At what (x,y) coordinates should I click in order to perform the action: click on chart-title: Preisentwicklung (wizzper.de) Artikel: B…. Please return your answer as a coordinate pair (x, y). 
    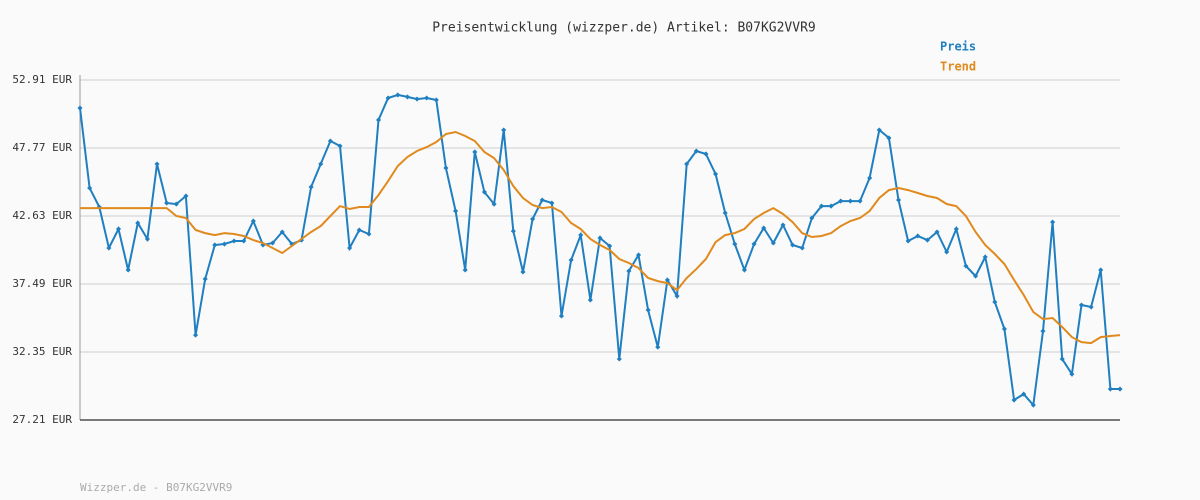
    Looking at the image, I should click on (624, 28).